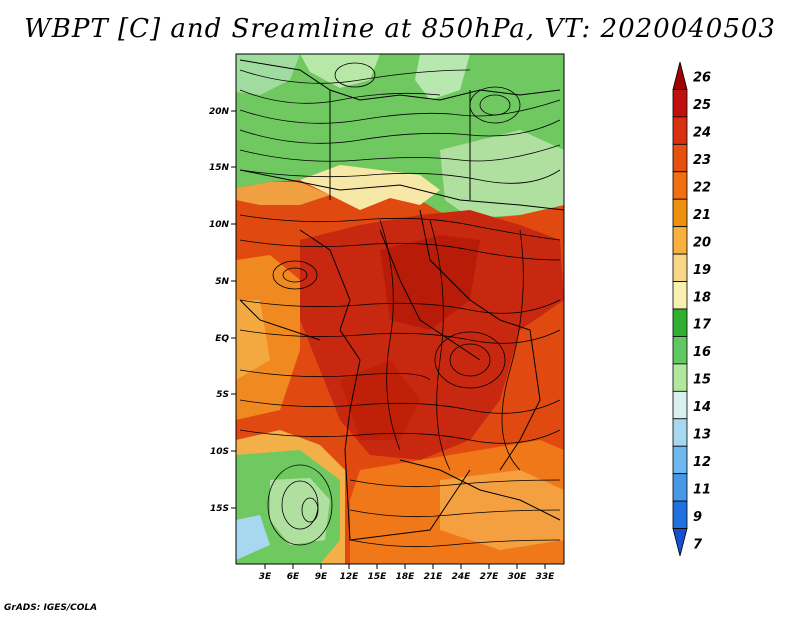 The width and height of the screenshot is (800, 618). Describe the element at coordinates (219, 225) in the screenshot. I see `lat-label: 10N` at that location.